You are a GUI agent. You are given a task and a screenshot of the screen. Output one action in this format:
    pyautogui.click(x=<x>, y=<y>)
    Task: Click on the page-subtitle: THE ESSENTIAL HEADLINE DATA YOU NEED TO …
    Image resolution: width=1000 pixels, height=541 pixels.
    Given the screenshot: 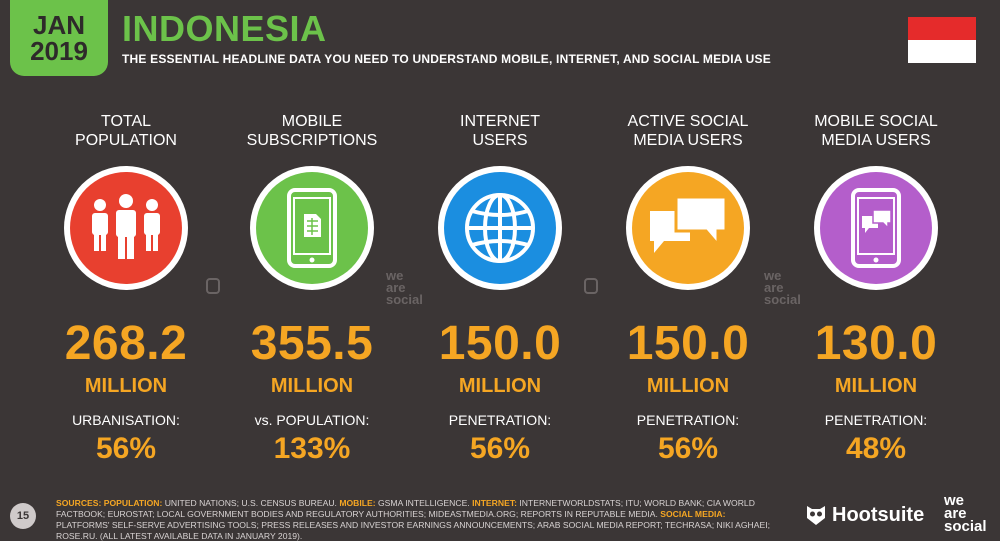 What is the action you would take?
    pyautogui.click(x=446, y=59)
    